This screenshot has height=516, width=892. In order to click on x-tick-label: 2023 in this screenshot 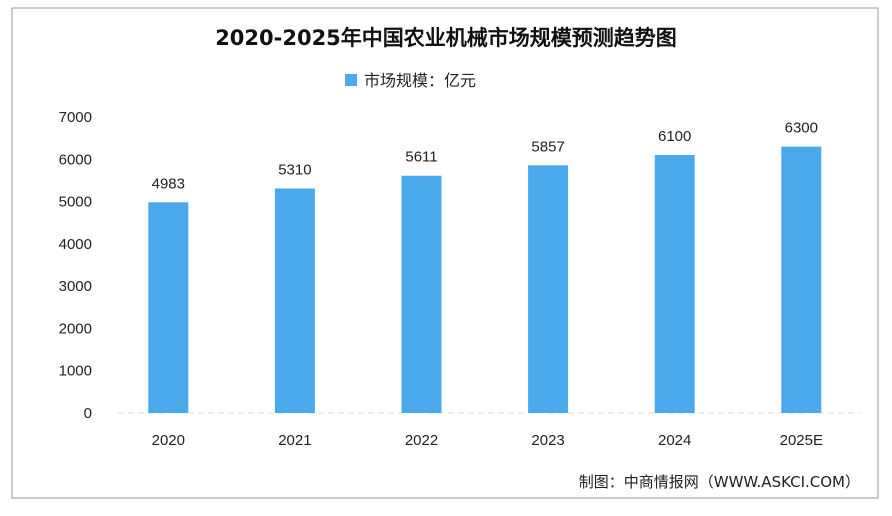, I will do `click(547, 440)`.